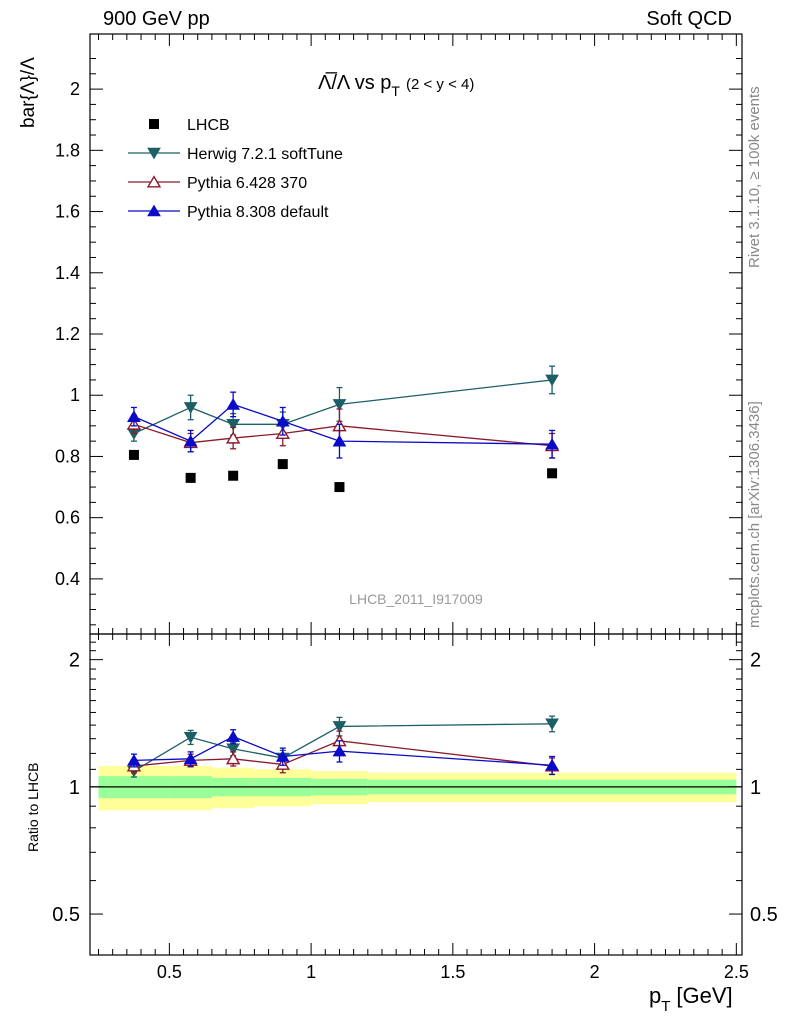  What do you see at coordinates (689, 19) in the screenshot?
I see `header-right: Soft QCD` at bounding box center [689, 19].